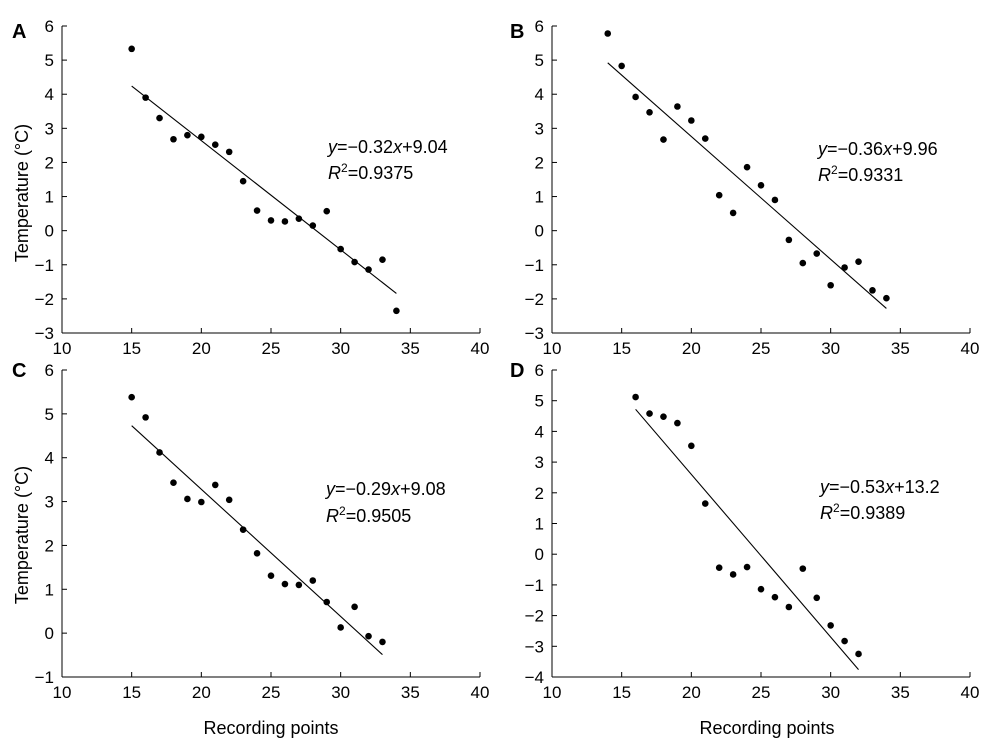 Image resolution: width=1000 pixels, height=754 pixels. What do you see at coordinates (621, 348) in the screenshot?
I see `panel-b-x-tick-label: 15` at bounding box center [621, 348].